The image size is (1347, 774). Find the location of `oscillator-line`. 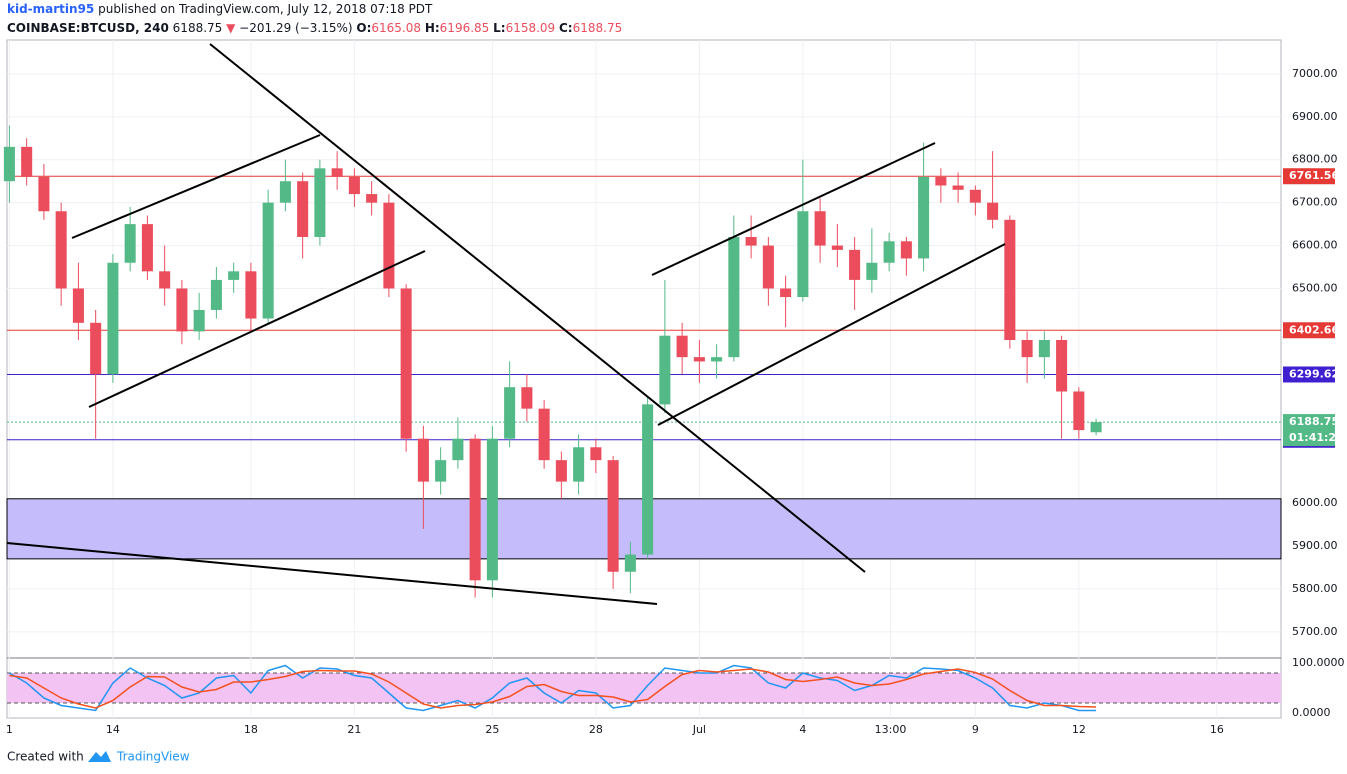

oscillator-line is located at coordinates (553, 688).